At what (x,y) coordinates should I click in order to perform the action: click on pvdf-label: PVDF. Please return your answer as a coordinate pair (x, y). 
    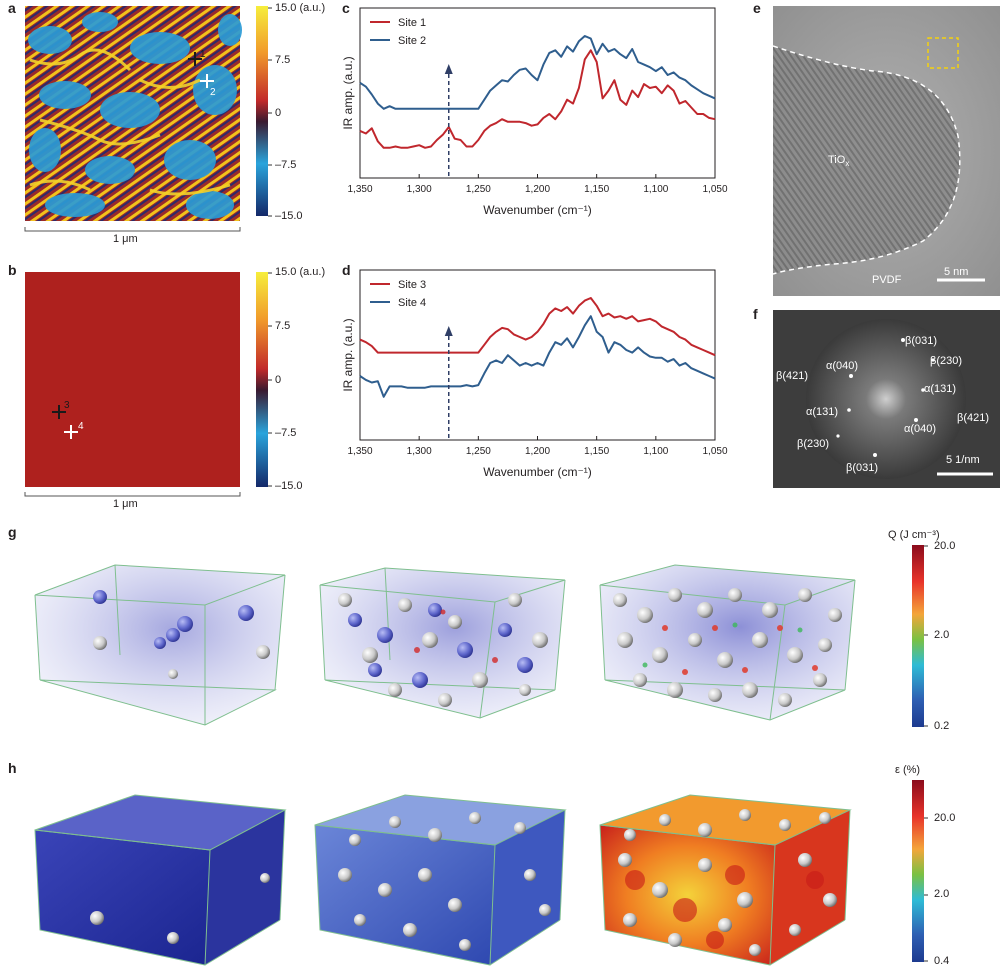
    Looking at the image, I should click on (887, 280).